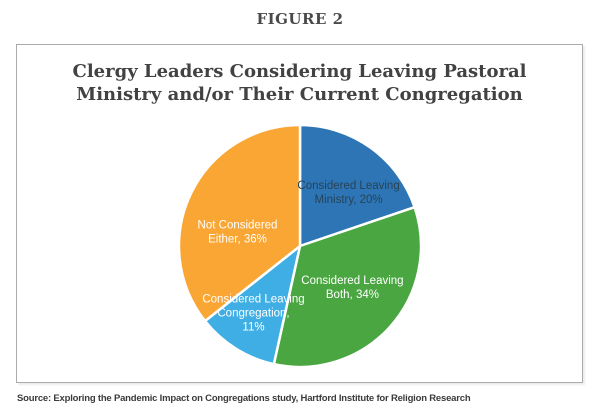  I want to click on pie-label-ministry: Considered Leaving Ministry, 20%, so click(348, 193).